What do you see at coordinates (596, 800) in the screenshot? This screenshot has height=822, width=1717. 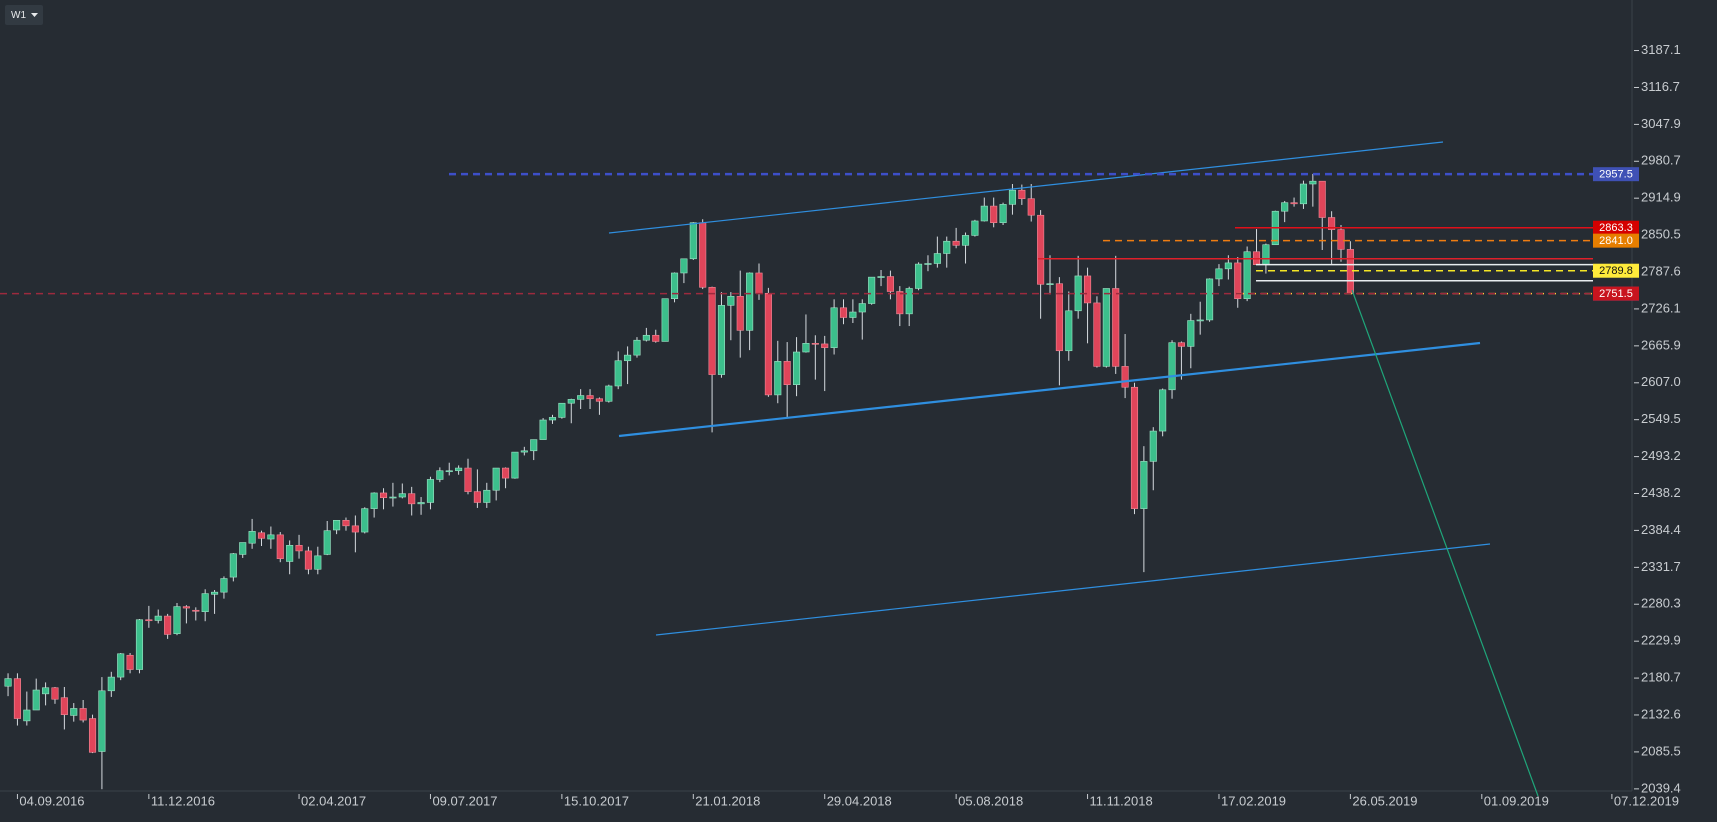 I see `x-tick-label: 15.10.2017` at bounding box center [596, 800].